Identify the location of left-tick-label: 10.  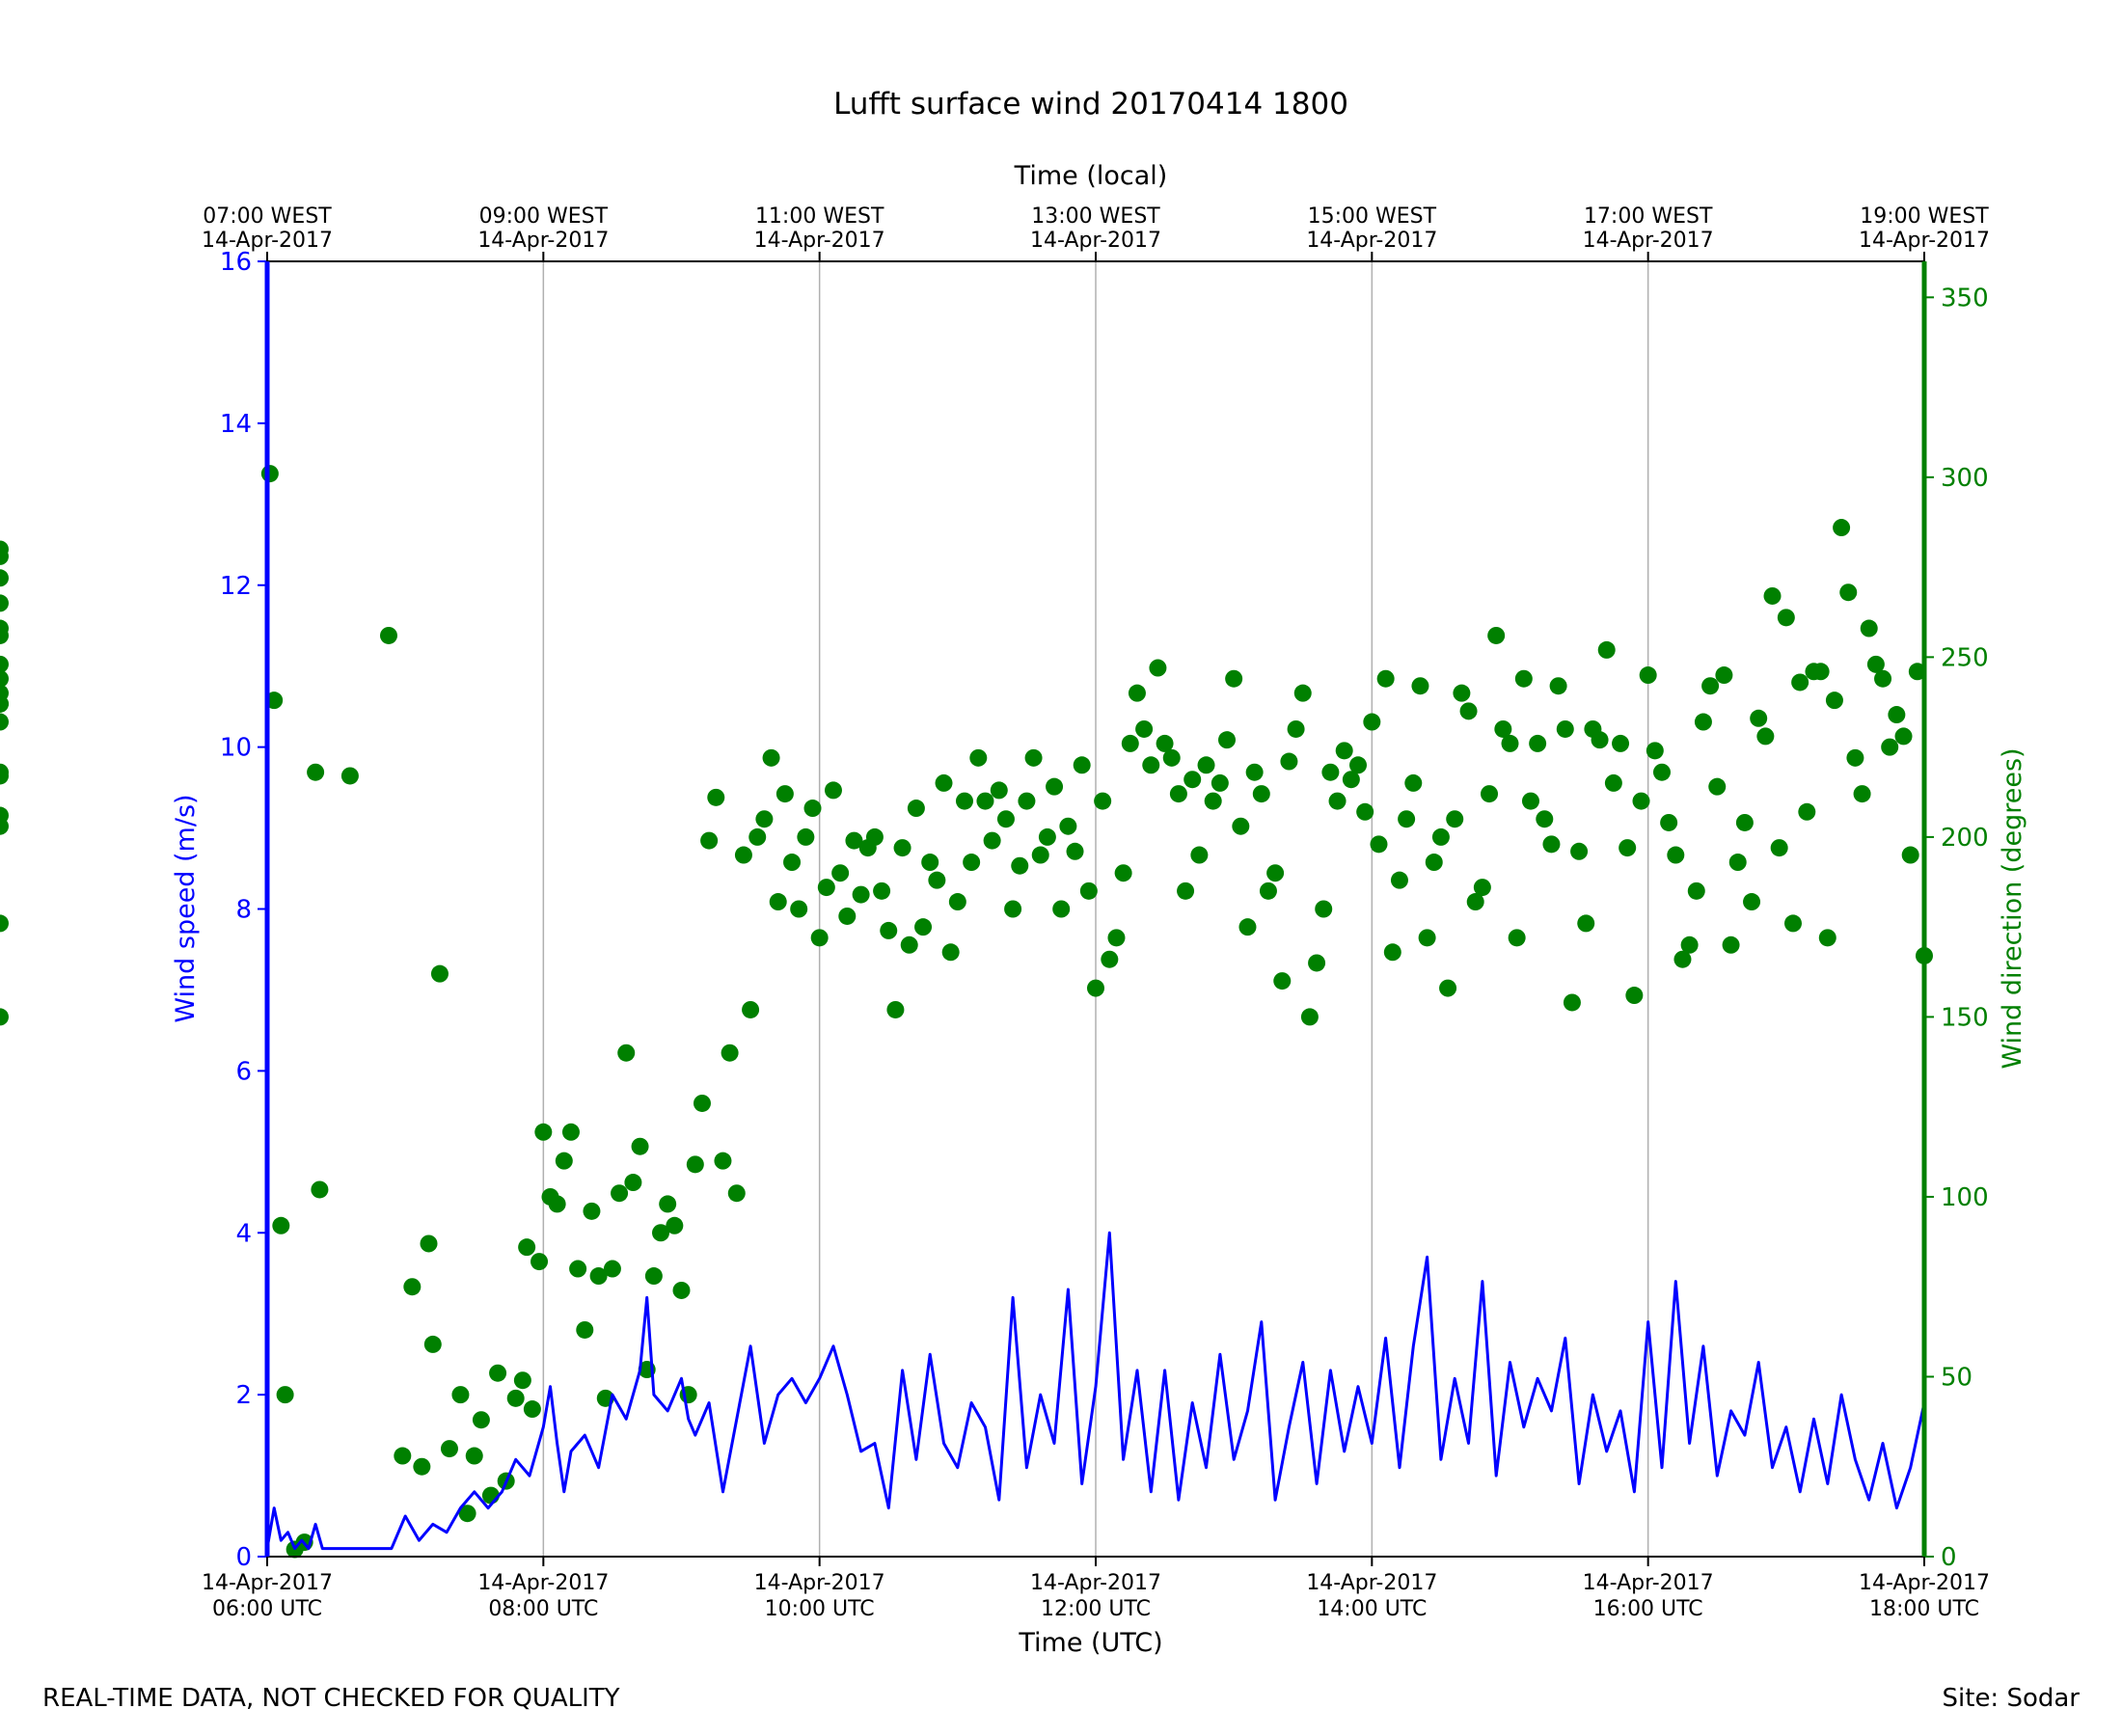
(236, 748).